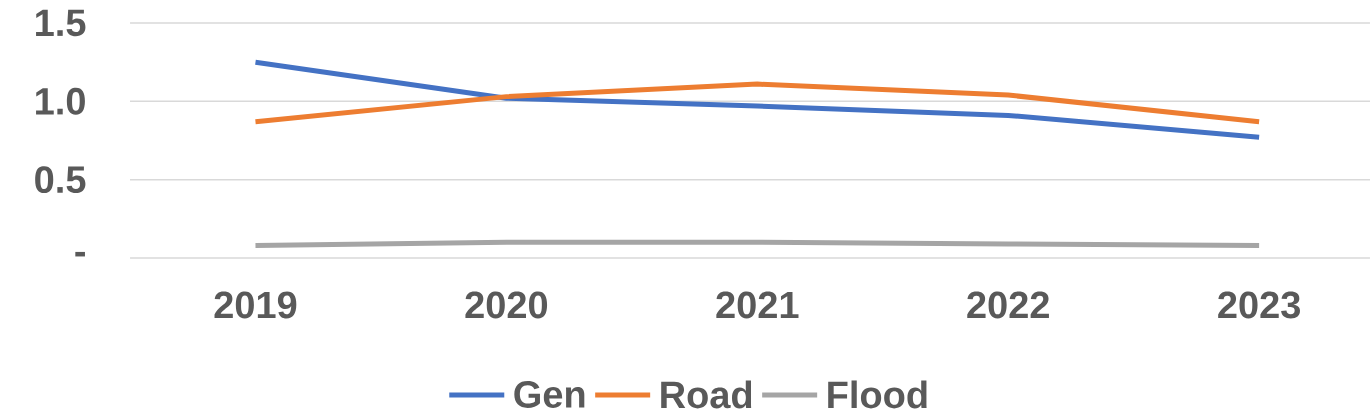 This screenshot has width=1370, height=414. Describe the element at coordinates (60, 180) in the screenshot. I see `y-tick-label: 0.5` at that location.